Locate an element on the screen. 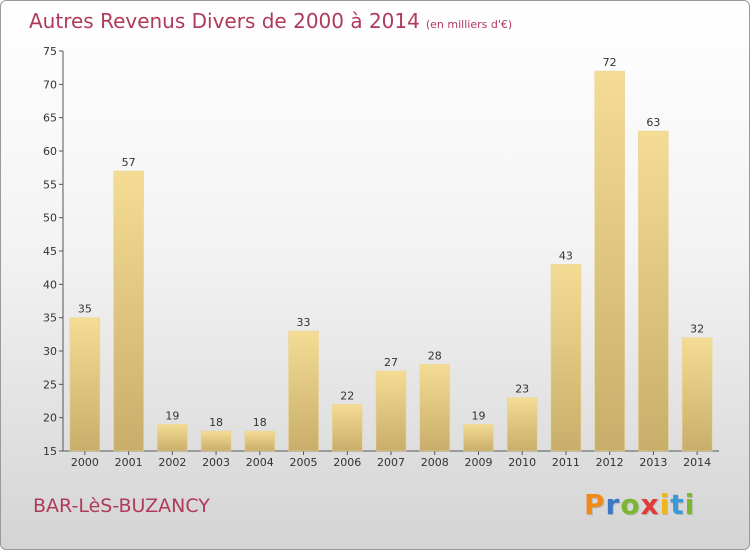 This screenshot has width=750, height=550. y-tick-label: 70 is located at coordinates (50, 84).